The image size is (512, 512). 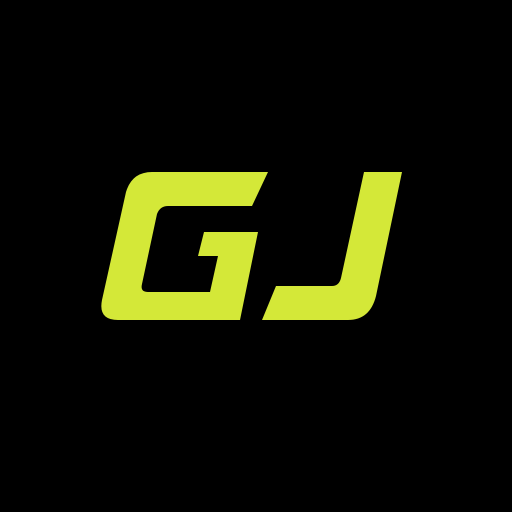 What do you see at coordinates (332, 246) in the screenshot?
I see `letter-j-shape` at bounding box center [332, 246].